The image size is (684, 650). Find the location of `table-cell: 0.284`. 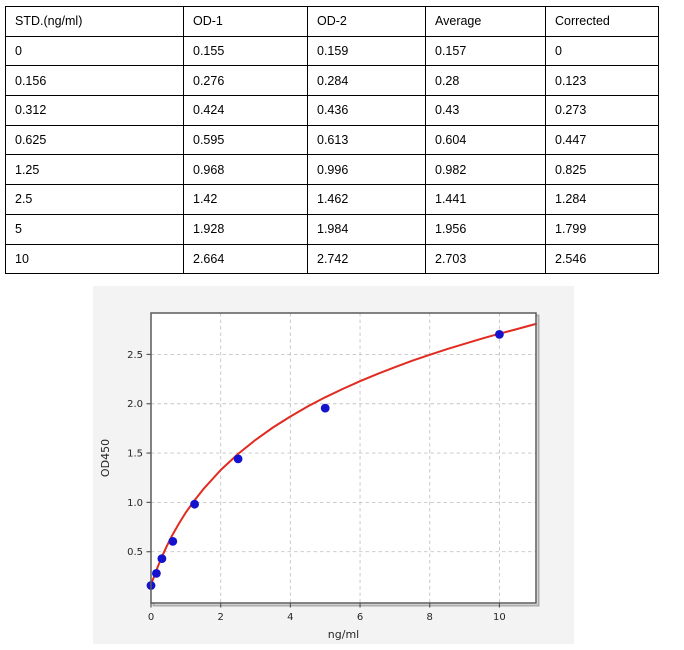

table-cell: 0.284 is located at coordinates (366, 81).